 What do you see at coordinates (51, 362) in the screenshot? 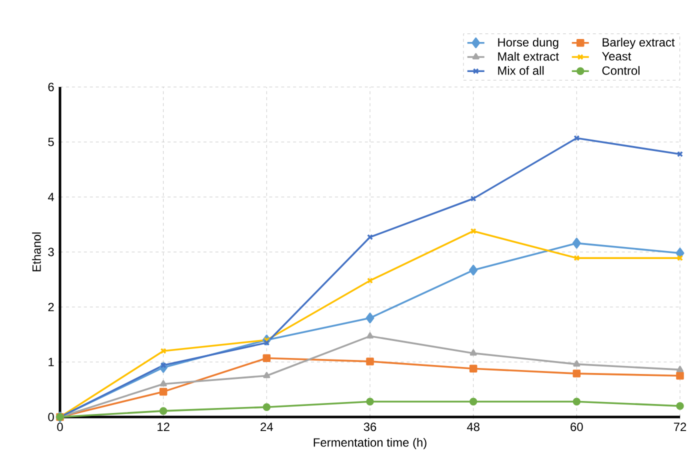
I see `y-tick-label: 1` at bounding box center [51, 362].